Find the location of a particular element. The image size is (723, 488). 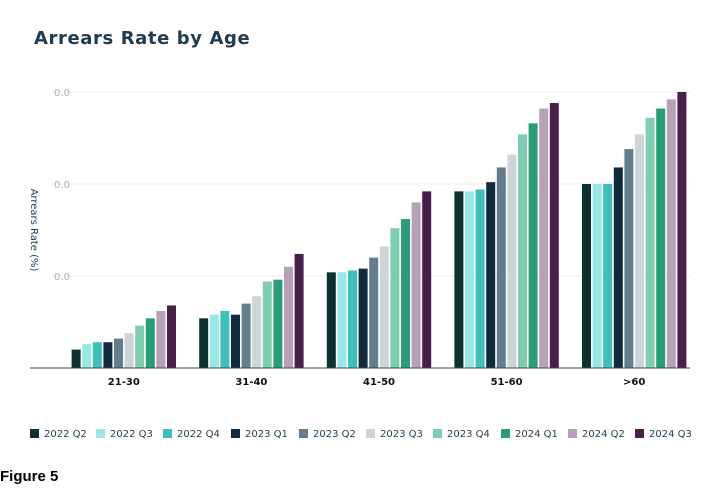

legend-label: 2024 Q3 is located at coordinates (670, 434).